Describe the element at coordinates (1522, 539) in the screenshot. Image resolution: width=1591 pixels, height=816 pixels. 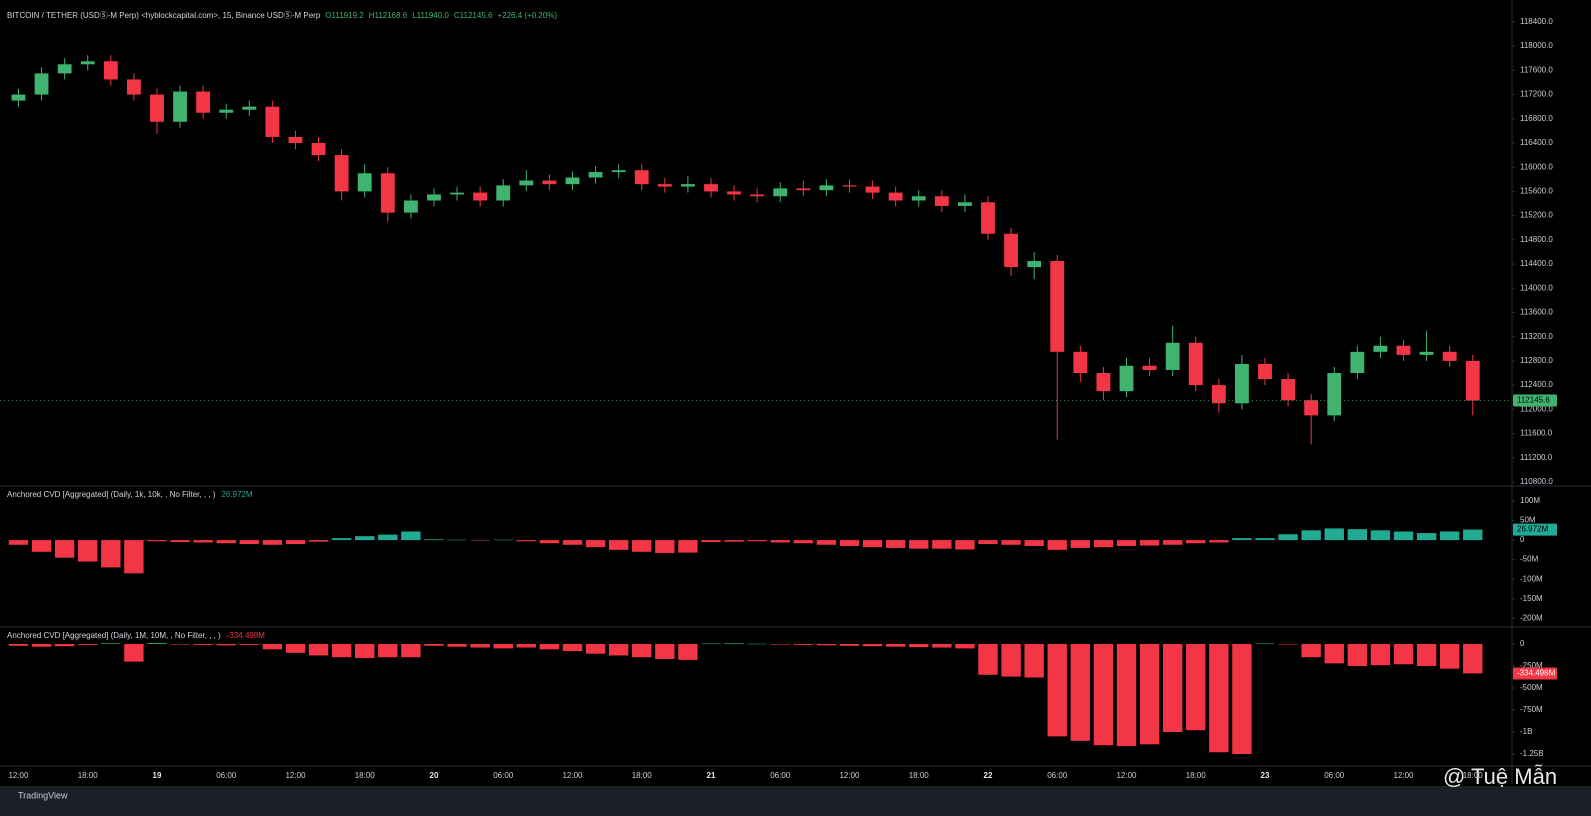
I see `y-tick-label: 0` at that location.